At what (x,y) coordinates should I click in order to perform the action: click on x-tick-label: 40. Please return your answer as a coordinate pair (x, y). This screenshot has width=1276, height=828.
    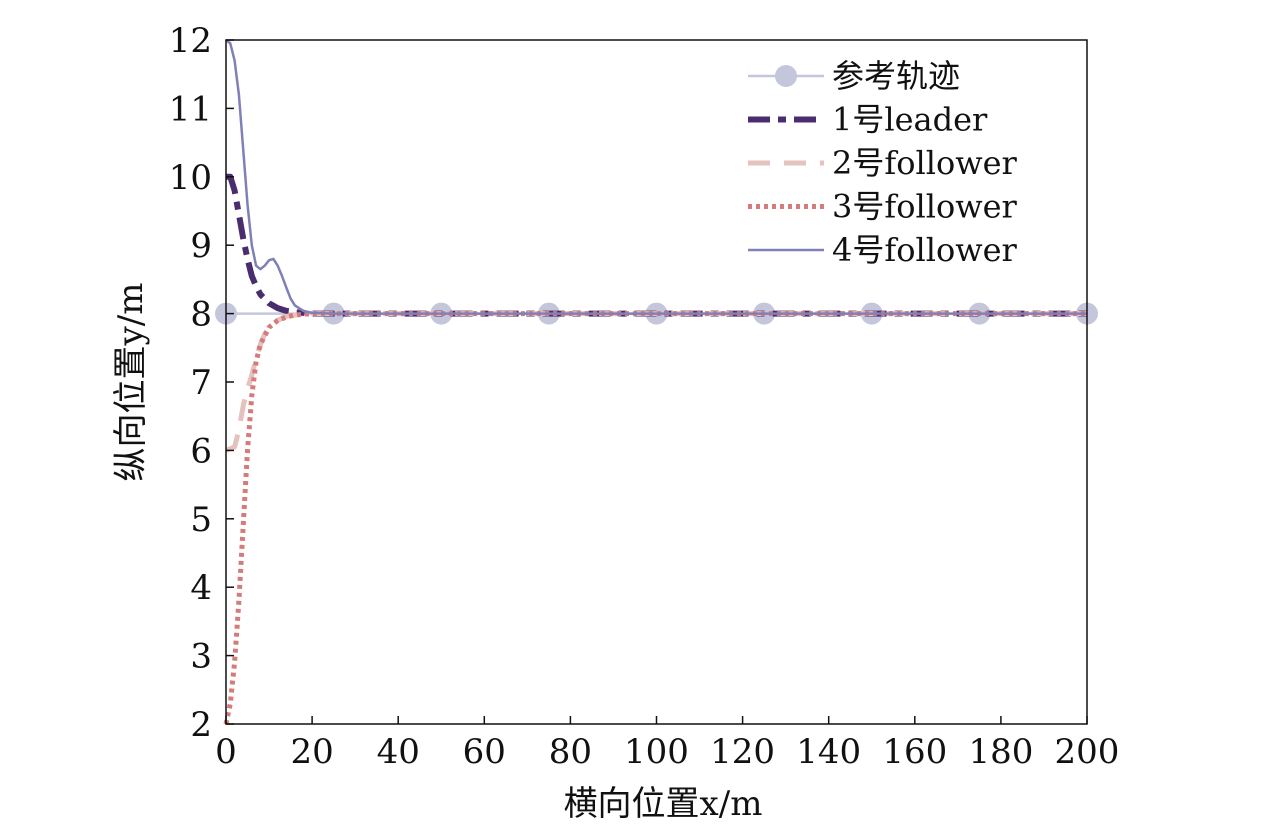
    Looking at the image, I should click on (398, 752).